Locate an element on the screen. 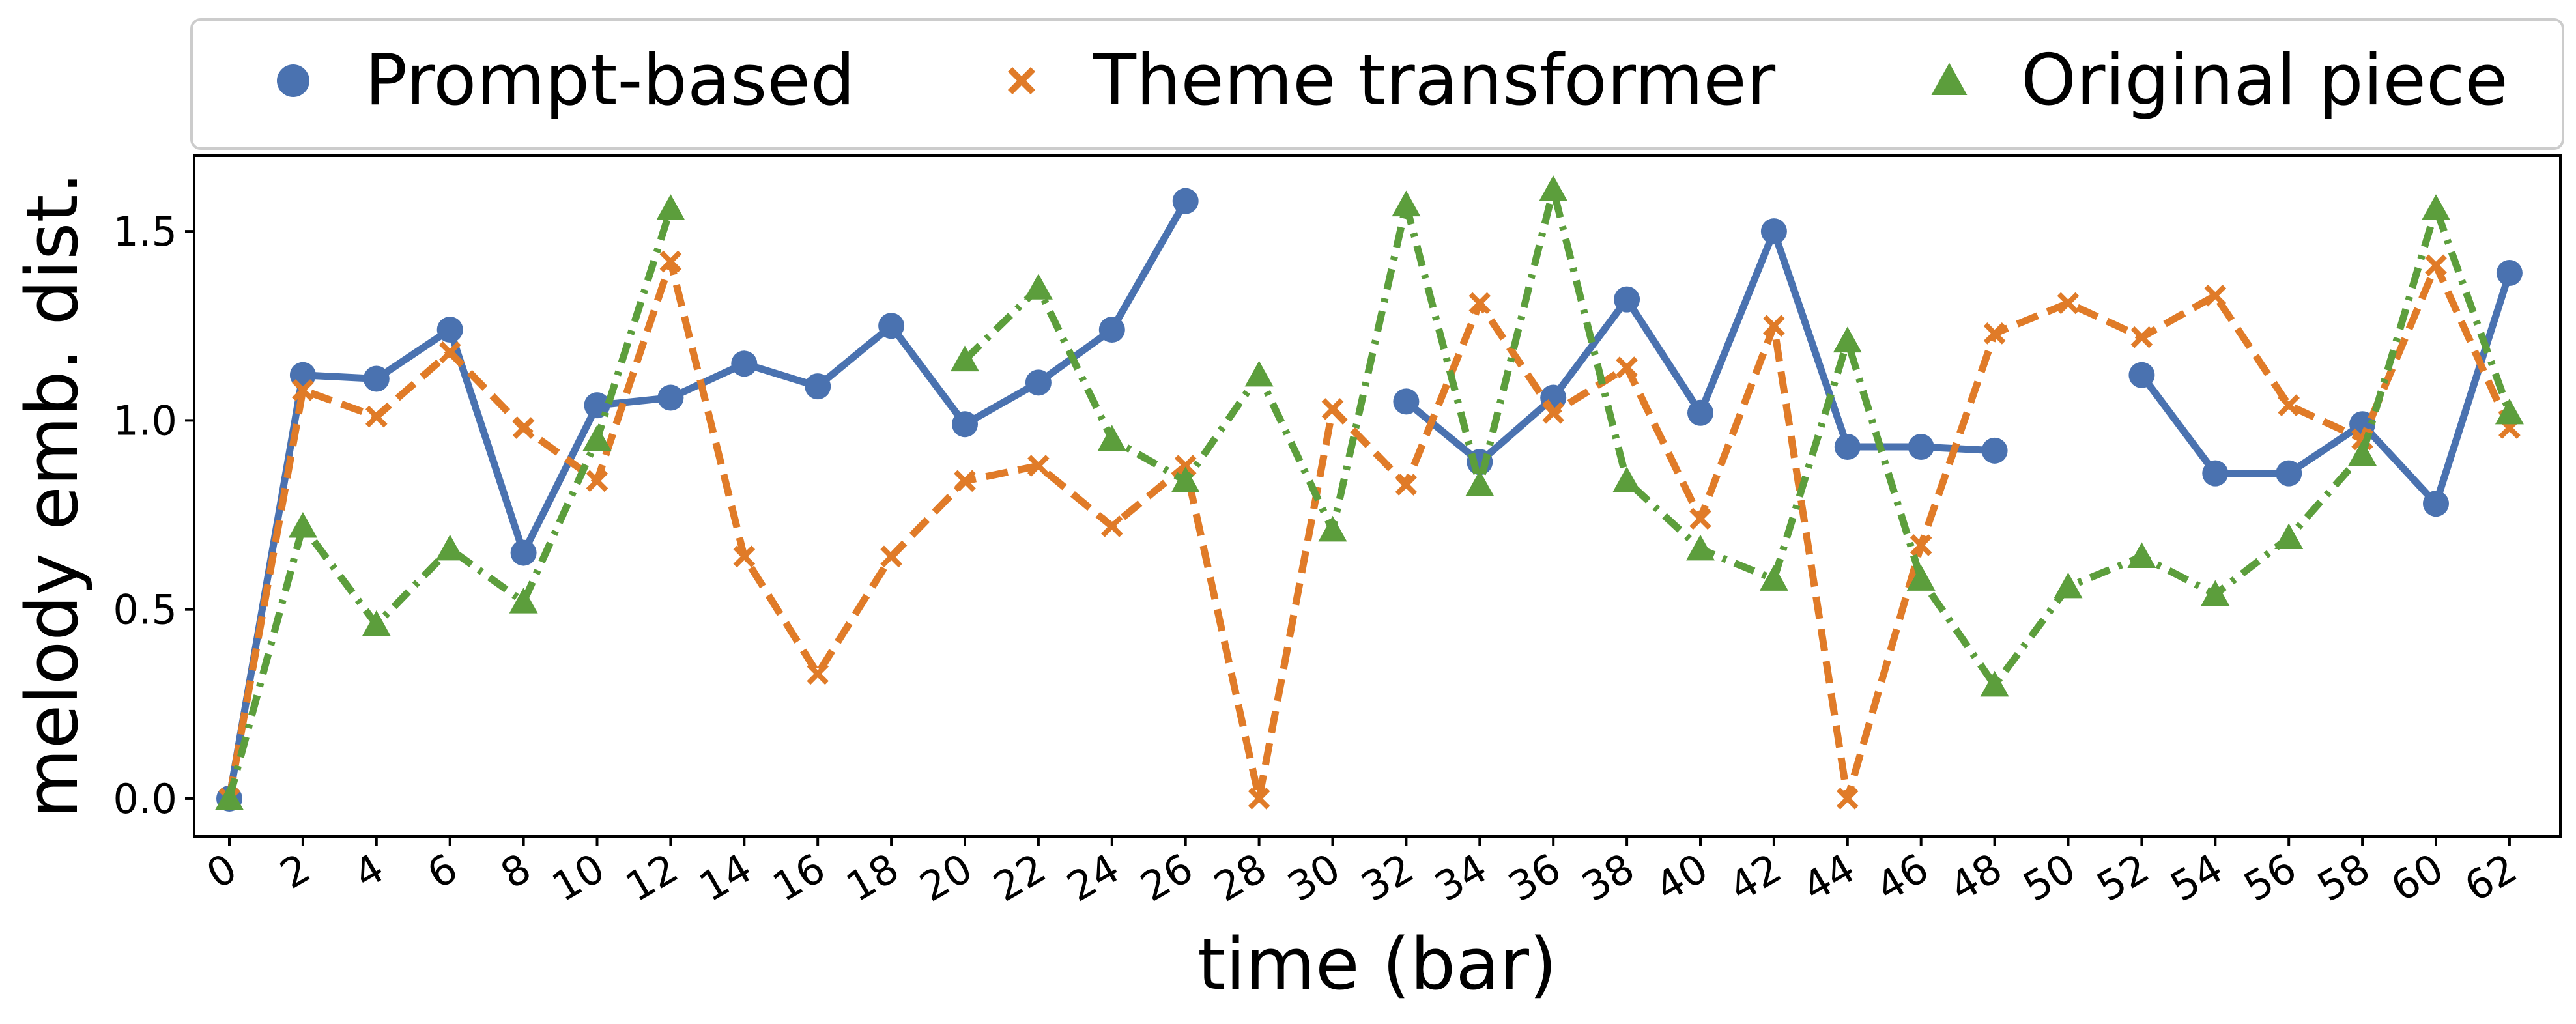  x-tick-label: 22 is located at coordinates (1020, 878).